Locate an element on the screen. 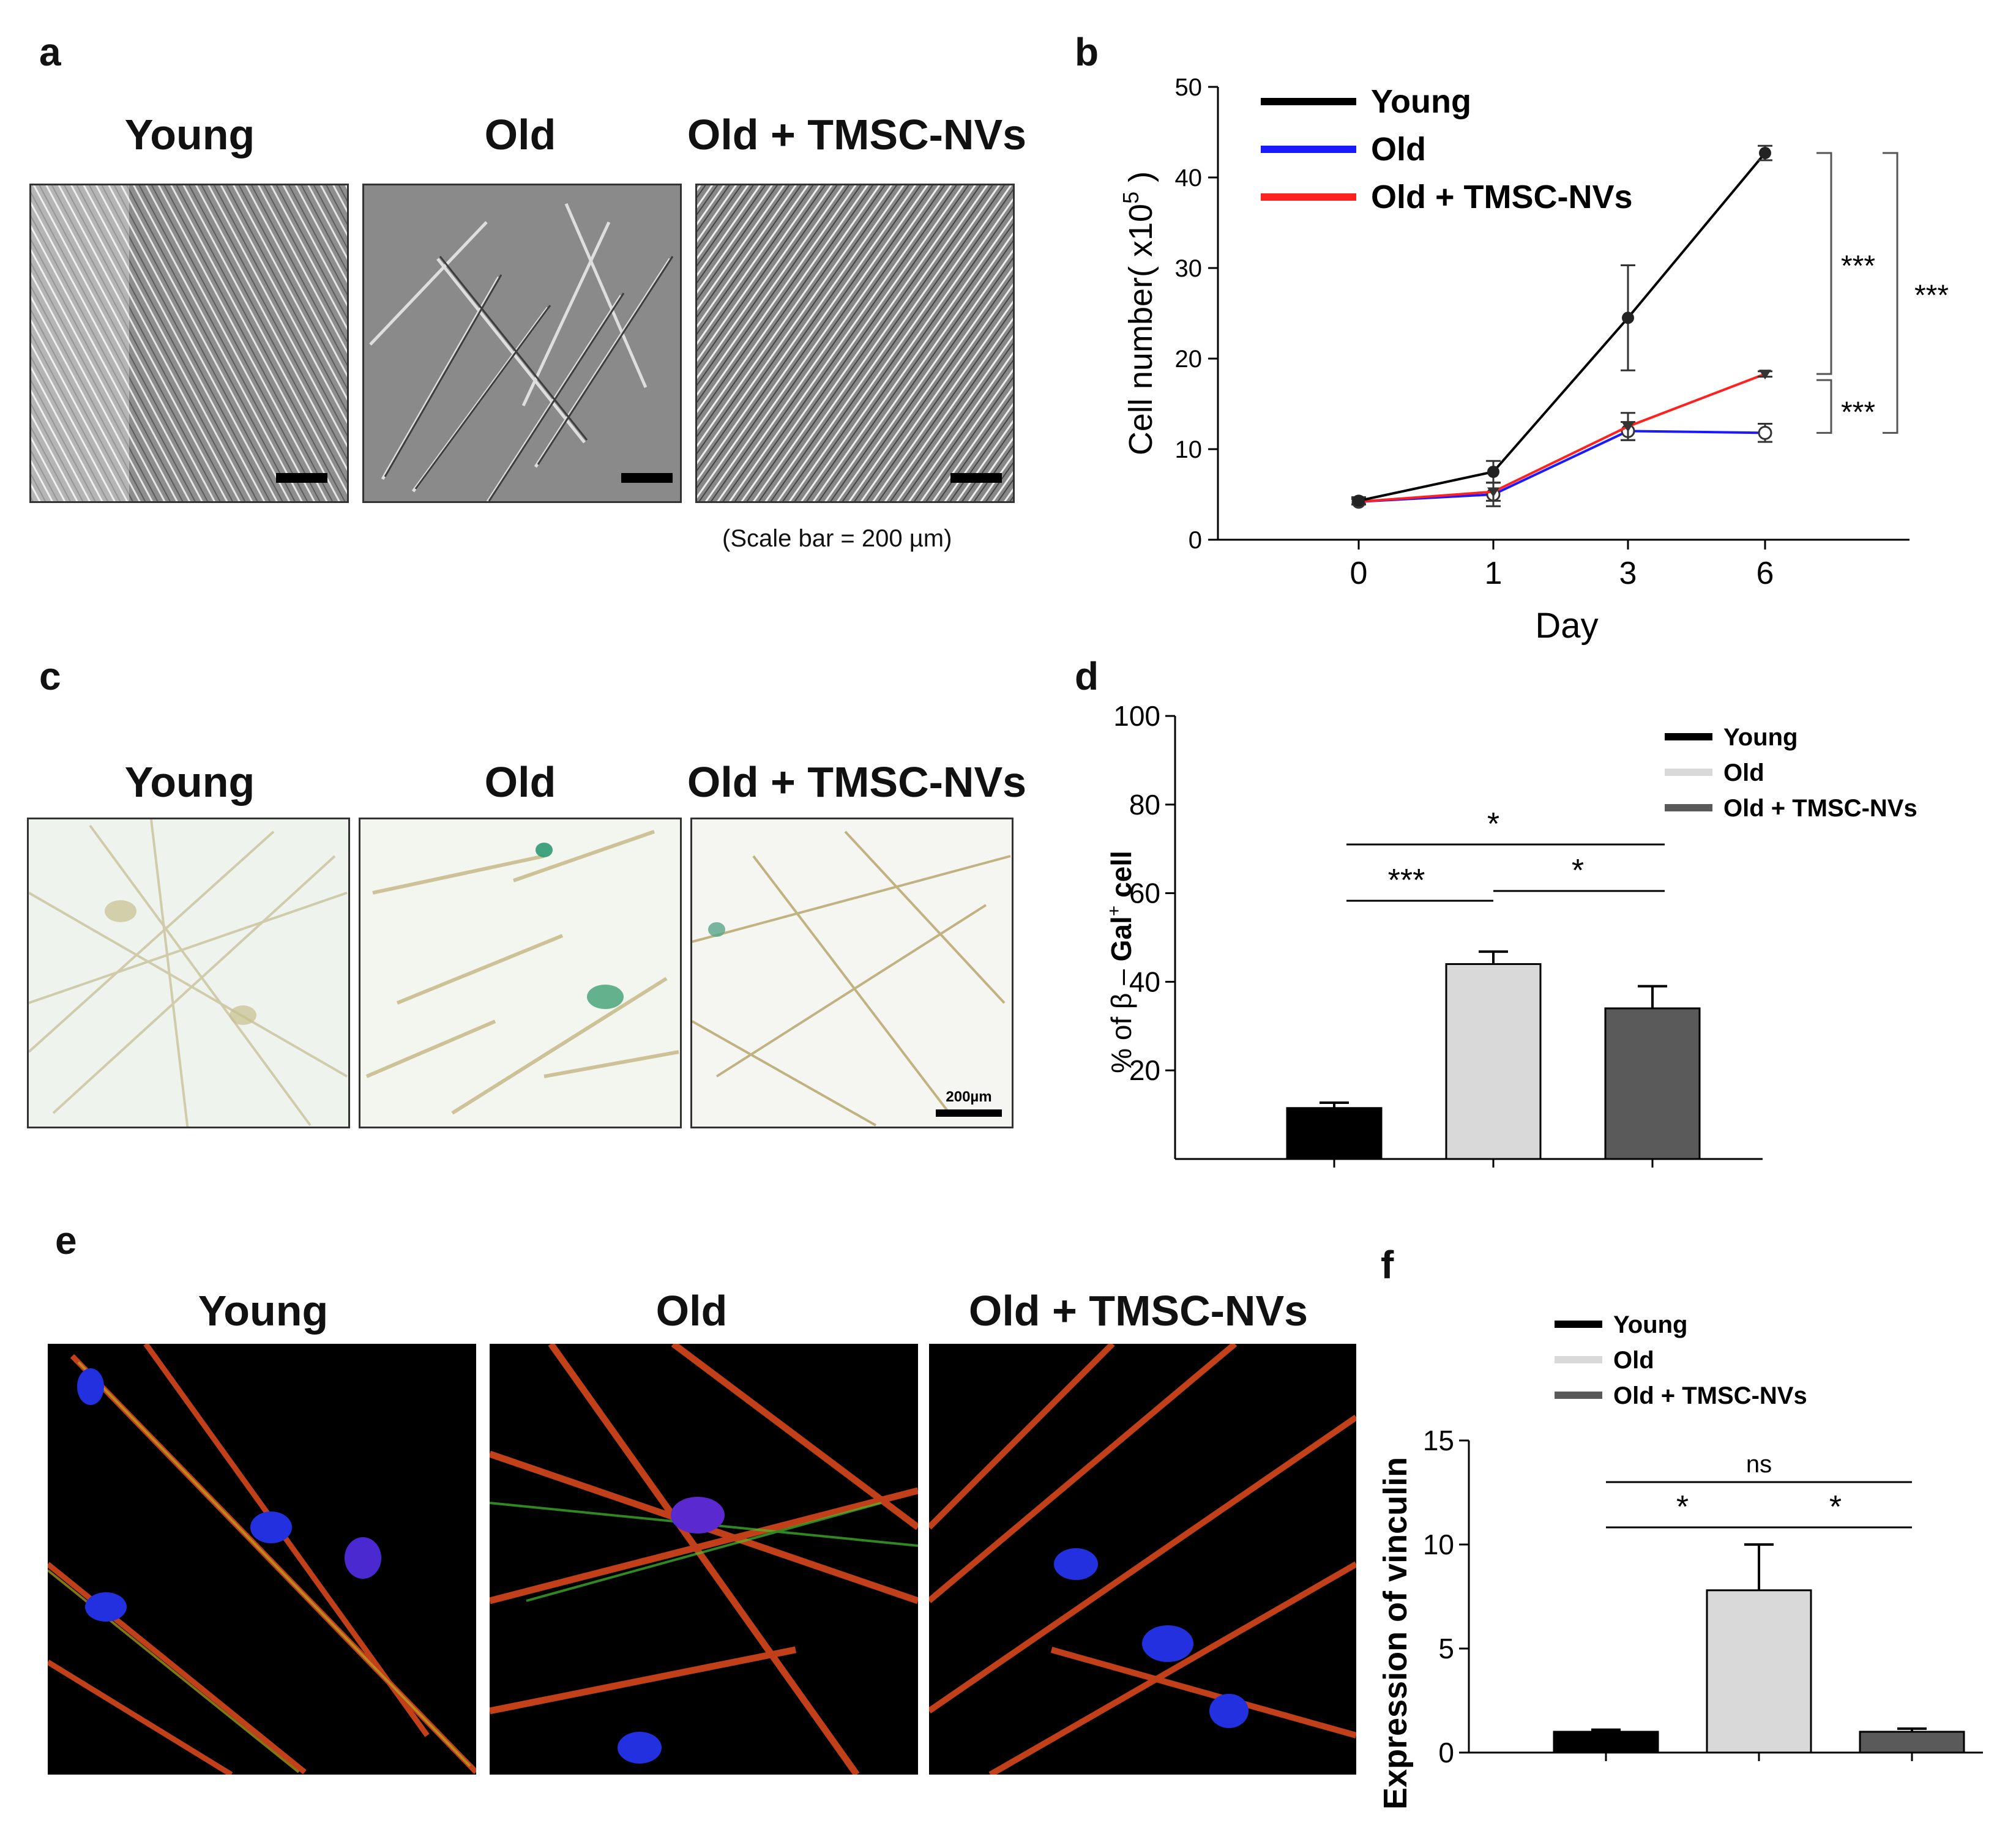 This screenshot has height=1826, width=2016. micrograph-a-treated is located at coordinates (855, 343).